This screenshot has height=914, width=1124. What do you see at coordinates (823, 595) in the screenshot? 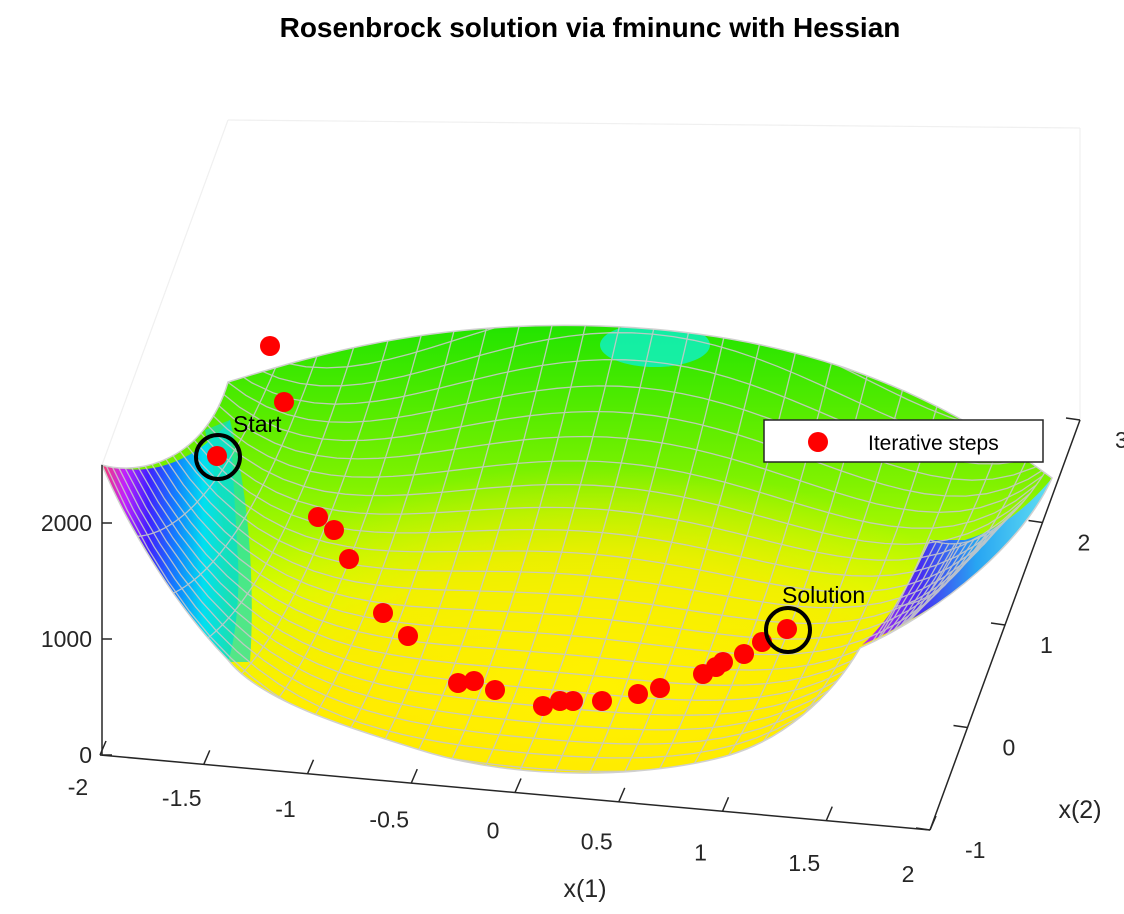
I see `solution-label: Solution` at bounding box center [823, 595].